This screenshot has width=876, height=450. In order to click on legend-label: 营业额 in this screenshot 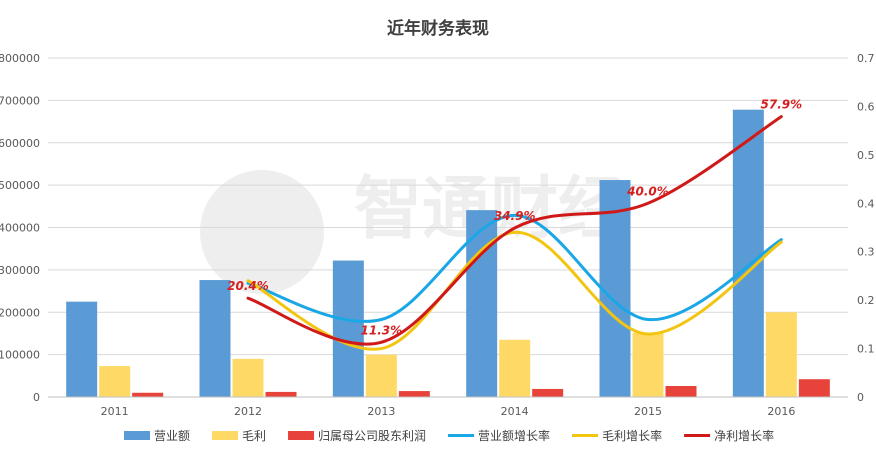, I will do `click(172, 436)`.